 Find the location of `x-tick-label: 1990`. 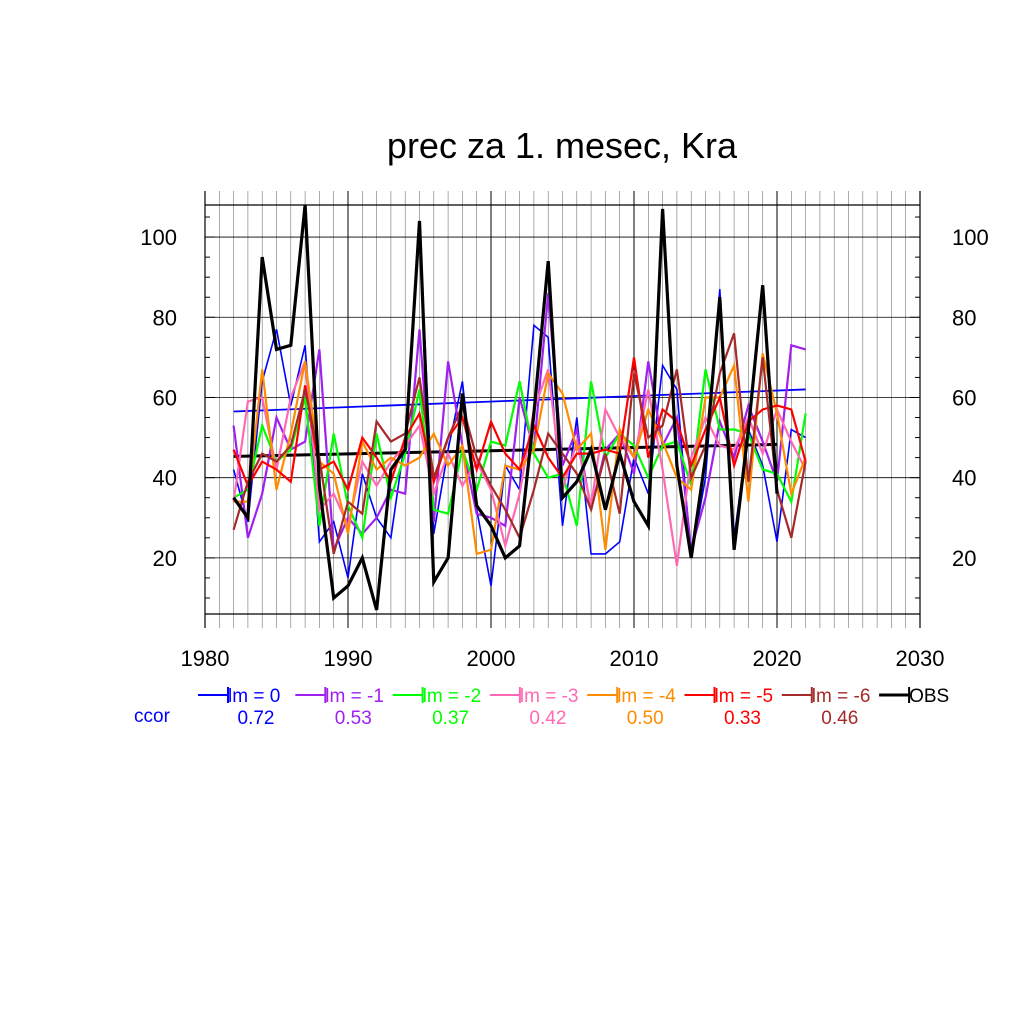

x-tick-label: 1990 is located at coordinates (348, 658).